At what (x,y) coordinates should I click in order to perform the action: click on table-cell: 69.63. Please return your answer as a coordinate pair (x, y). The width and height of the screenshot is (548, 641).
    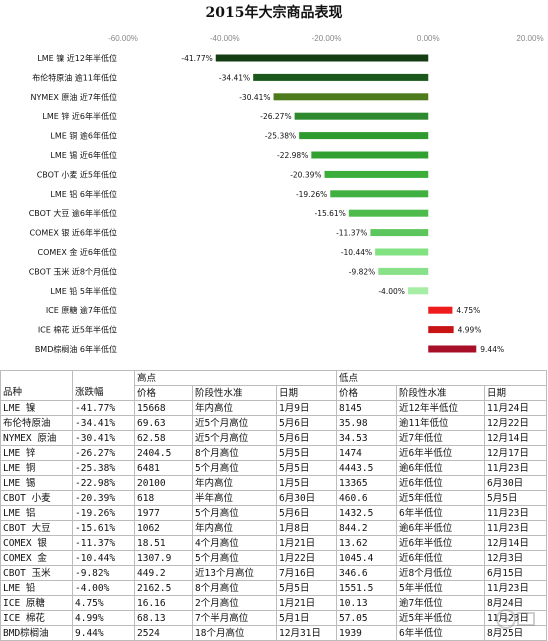
    Looking at the image, I should click on (163, 423).